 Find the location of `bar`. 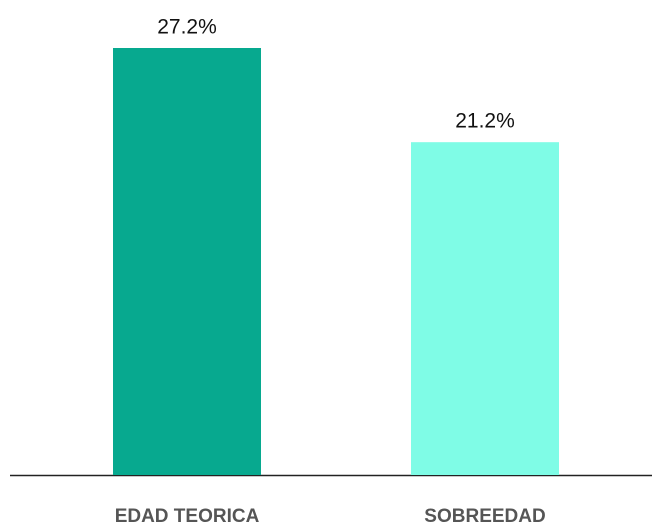

bar is located at coordinates (485, 309).